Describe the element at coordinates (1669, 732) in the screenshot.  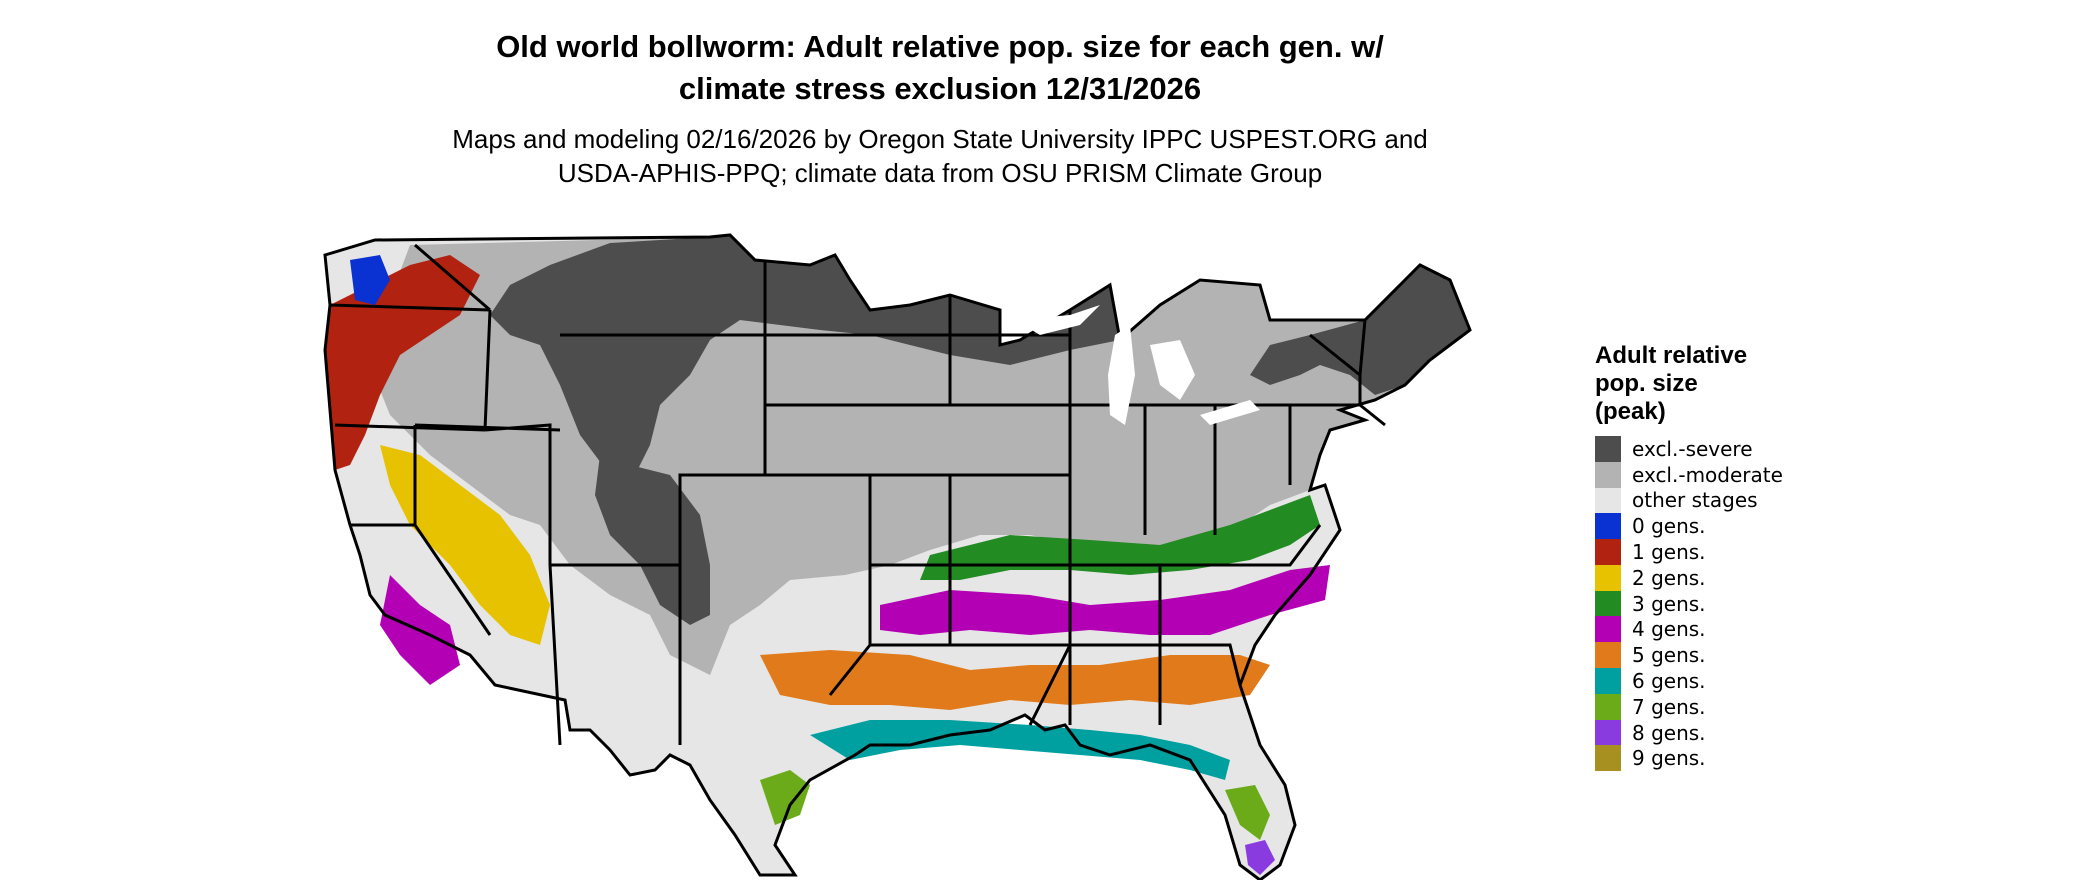
I see `legend-label: 8 gens.` at that location.